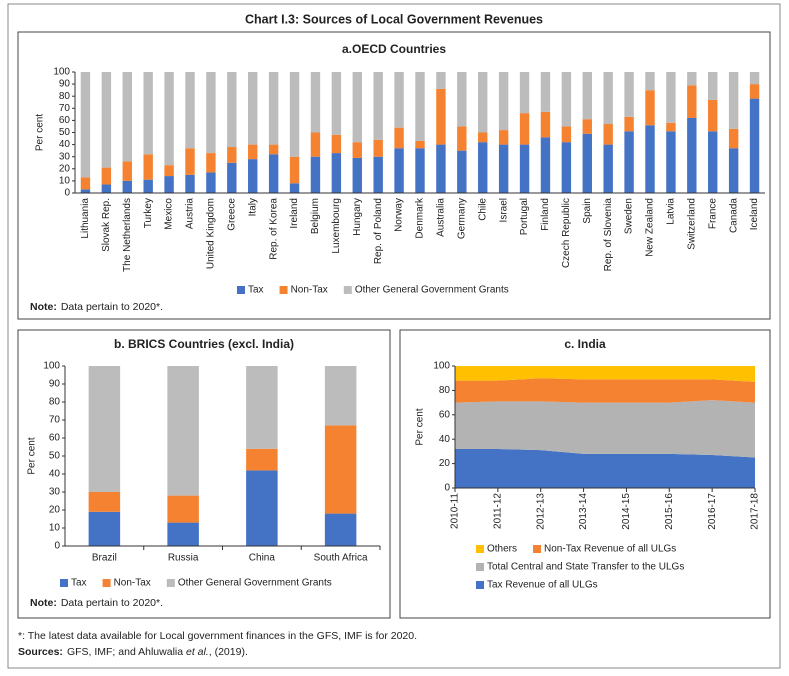 The height and width of the screenshot is (676, 789). I want to click on x-tick-label: 2017-18, so click(755, 511).